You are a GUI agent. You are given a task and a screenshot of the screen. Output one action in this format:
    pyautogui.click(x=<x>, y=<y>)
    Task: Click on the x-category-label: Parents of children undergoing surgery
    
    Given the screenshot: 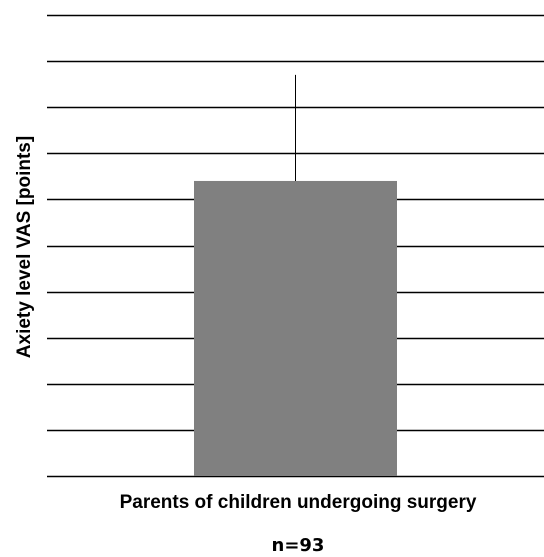 What is the action you would take?
    pyautogui.click(x=298, y=502)
    